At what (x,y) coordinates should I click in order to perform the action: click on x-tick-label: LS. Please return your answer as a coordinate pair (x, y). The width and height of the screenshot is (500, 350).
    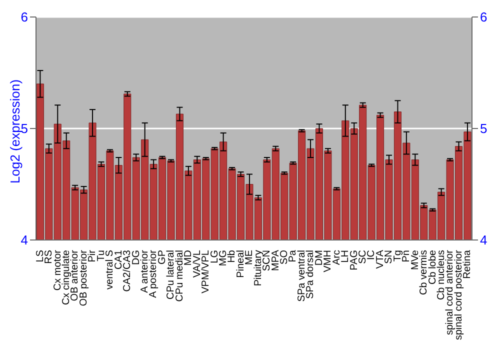
    Looking at the image, I should click on (40, 256).